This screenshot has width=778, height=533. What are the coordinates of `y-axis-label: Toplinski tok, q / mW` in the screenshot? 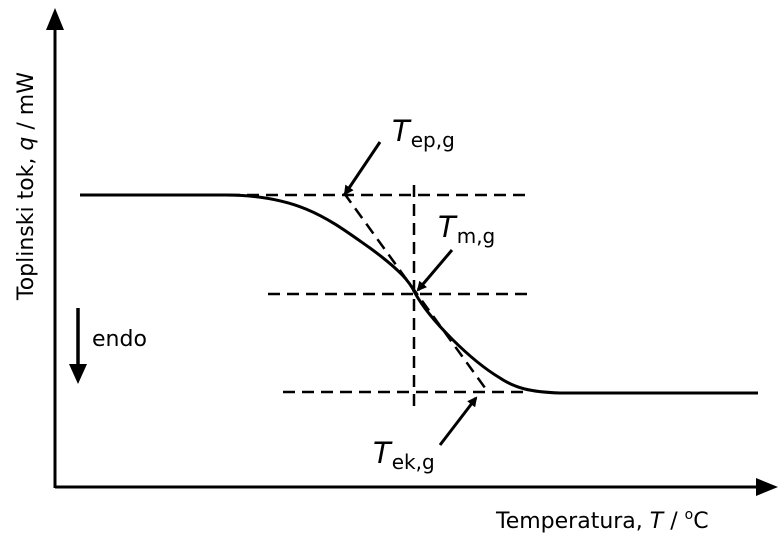 It's located at (26, 186).